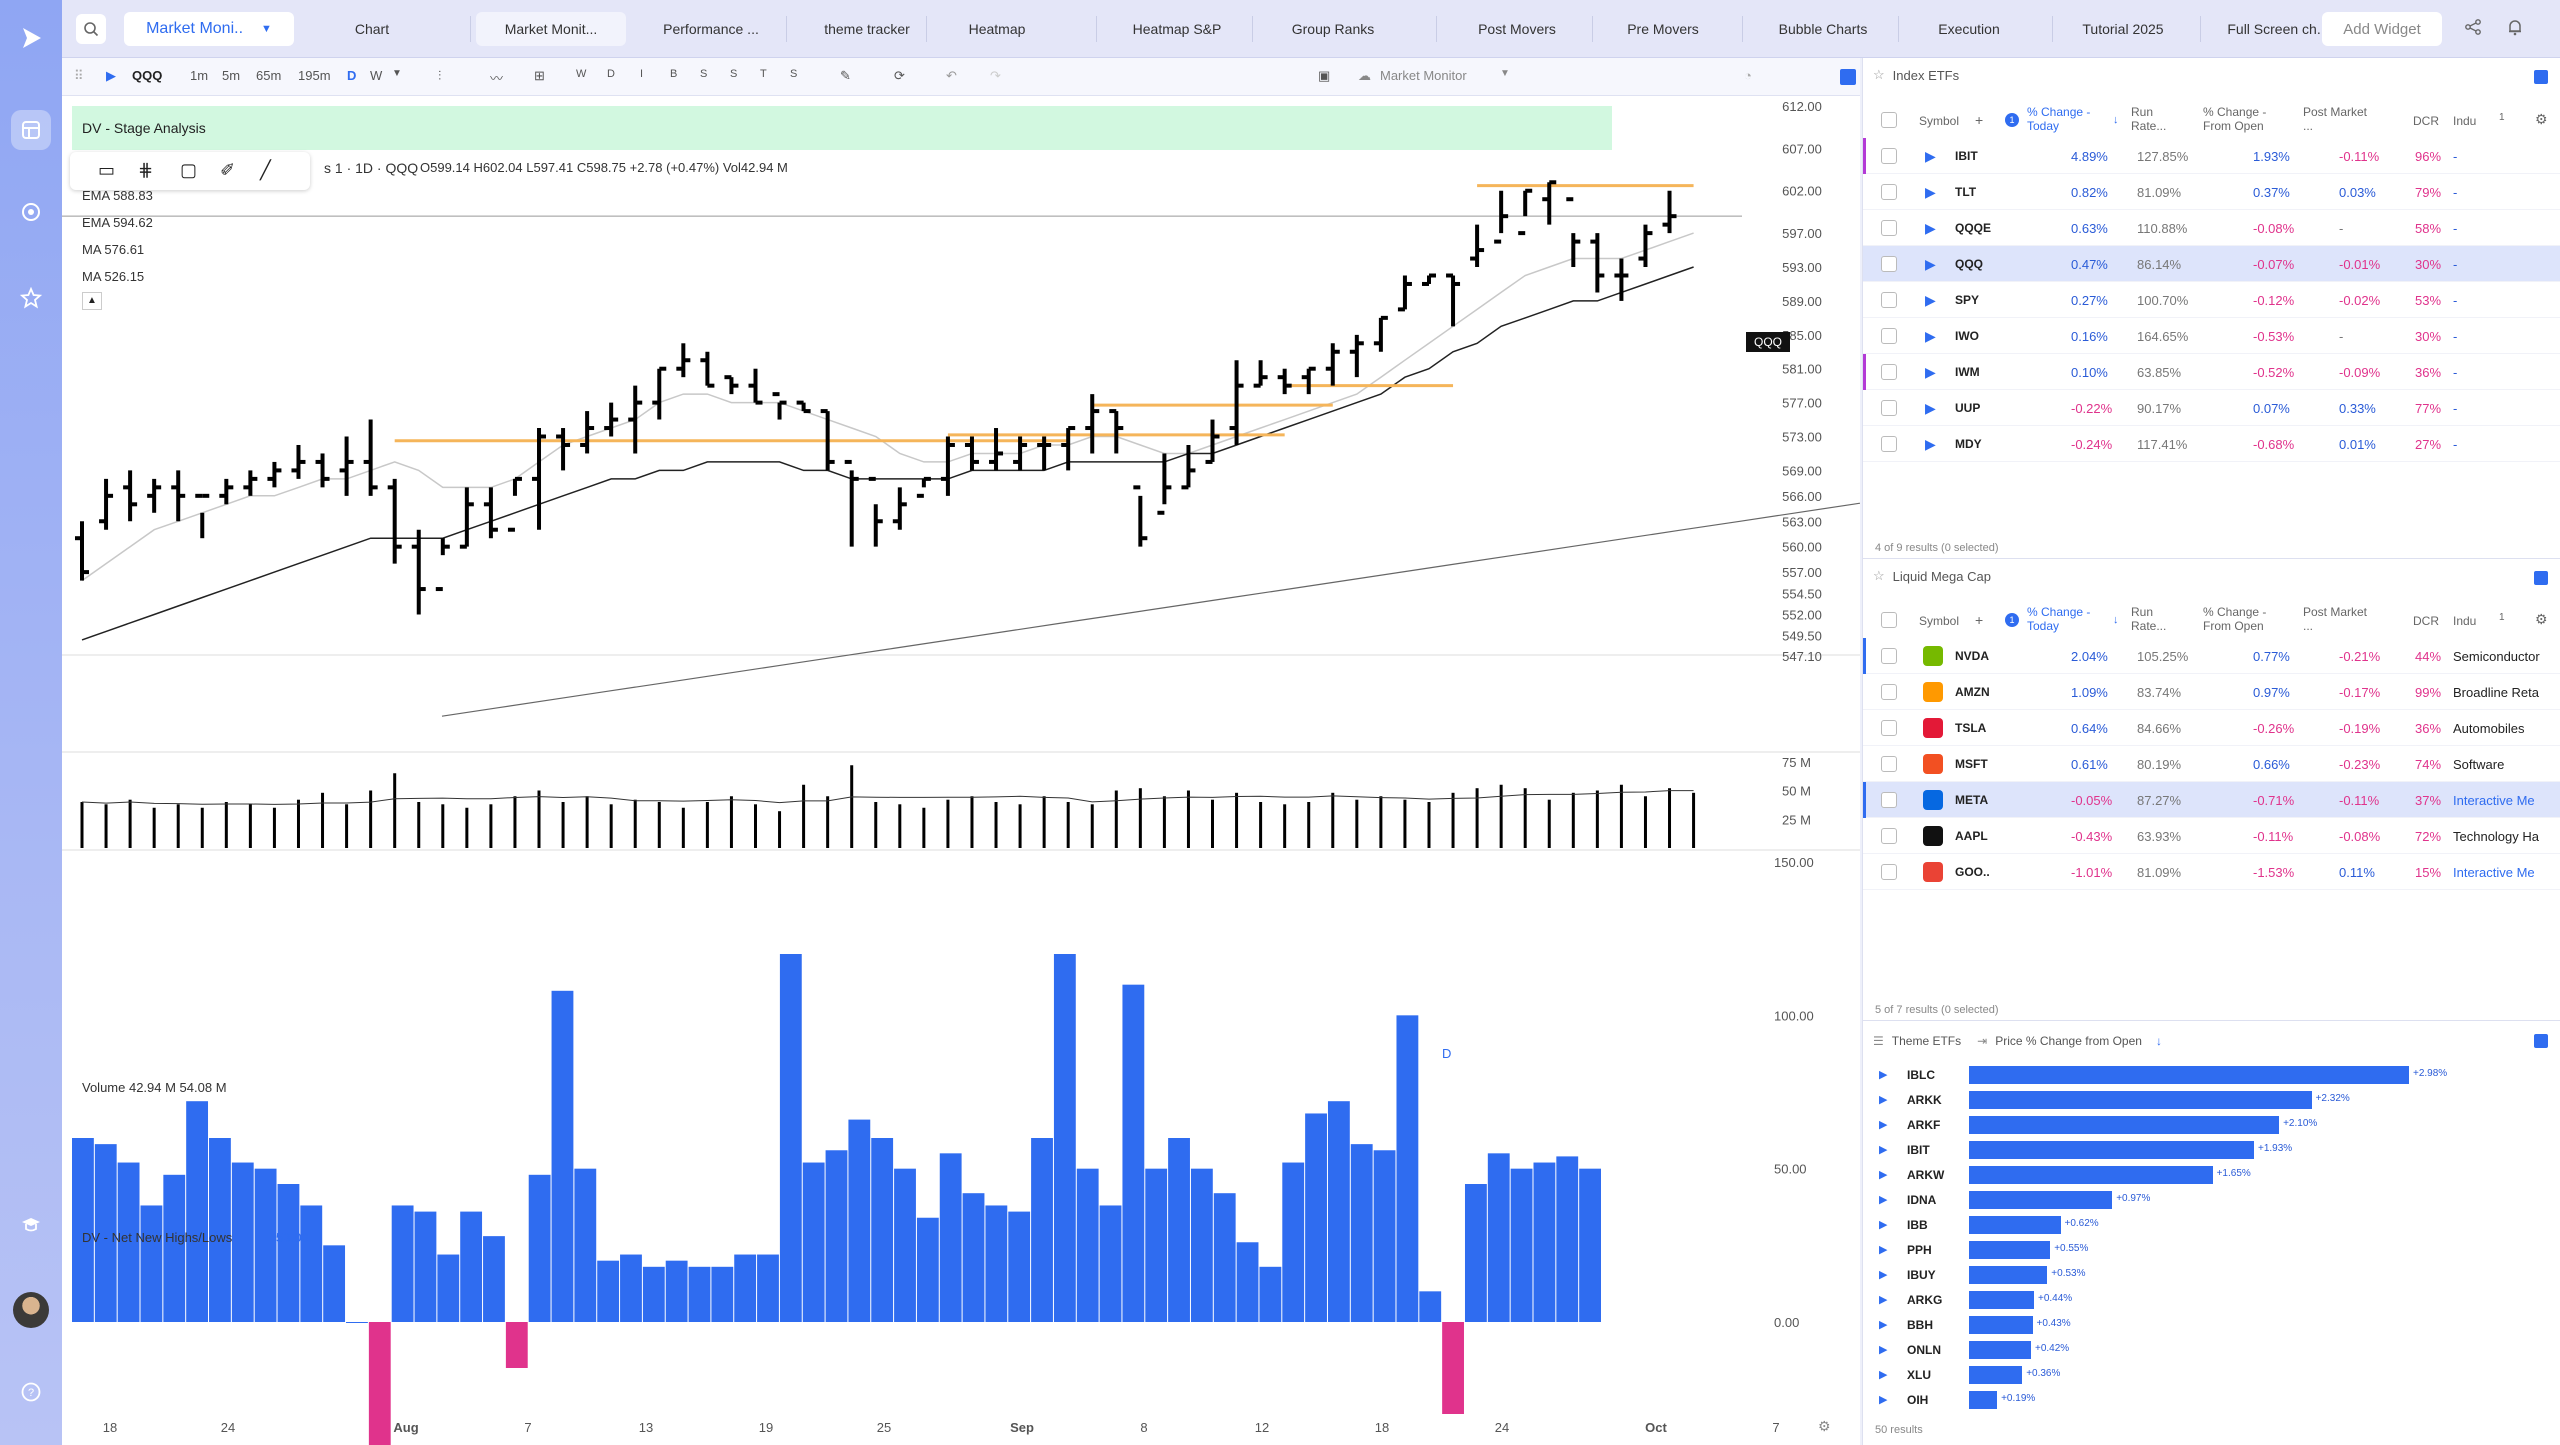 This screenshot has height=1445, width=2560. Describe the element at coordinates (2211, 1125) in the screenshot. I see `theme-bar-row: ▶ ARKF +2.10%` at that location.